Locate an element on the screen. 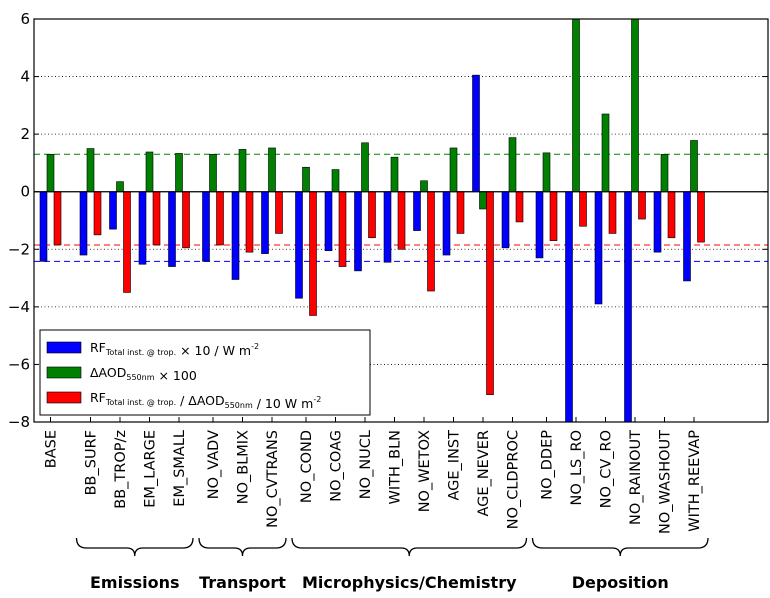  x-category-label: BB_TROP/z is located at coordinates (121, 469).